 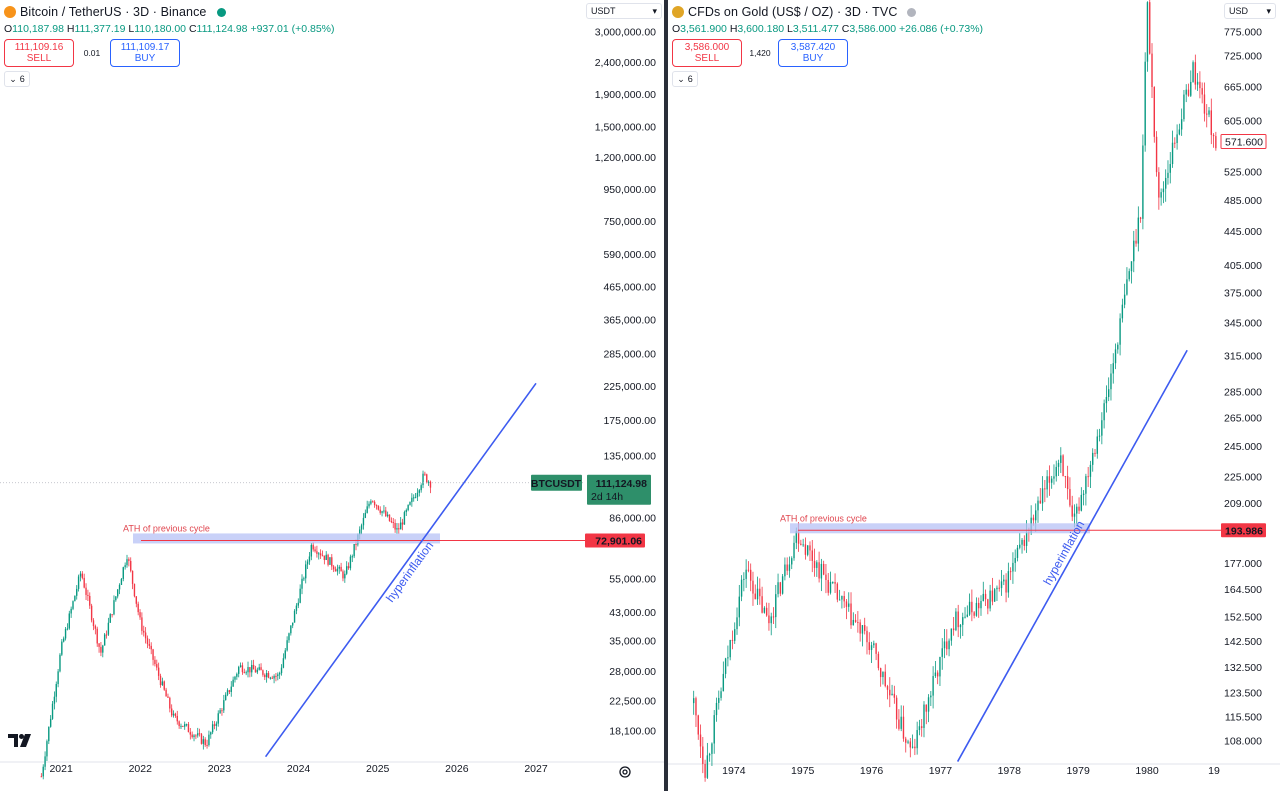 What do you see at coordinates (625, 95) in the screenshot?
I see `price-tick-label: 1,900,000.00` at bounding box center [625, 95].